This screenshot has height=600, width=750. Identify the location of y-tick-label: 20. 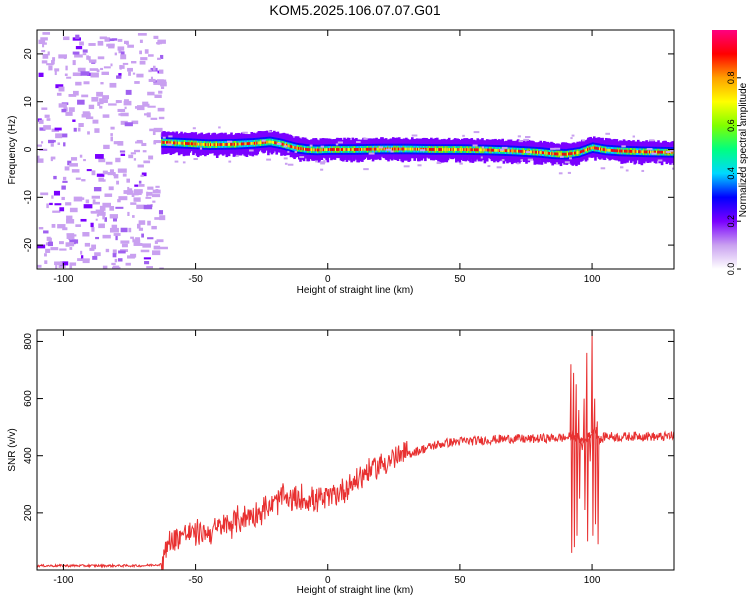
(28, 54).